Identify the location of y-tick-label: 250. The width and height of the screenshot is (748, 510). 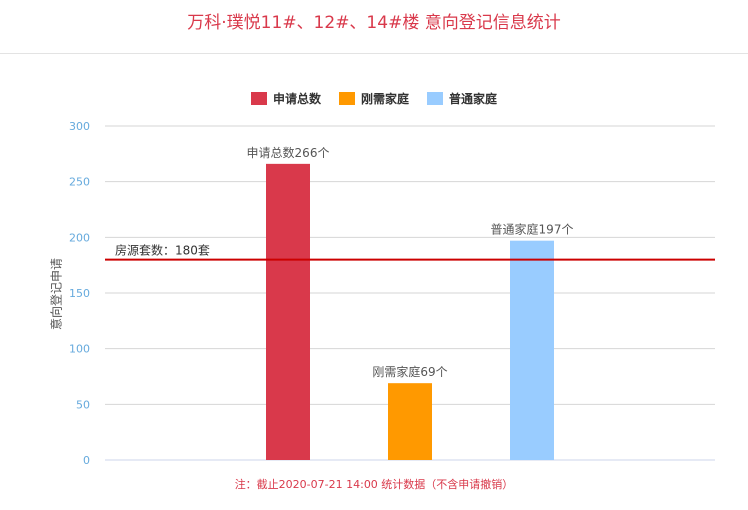
(79, 182).